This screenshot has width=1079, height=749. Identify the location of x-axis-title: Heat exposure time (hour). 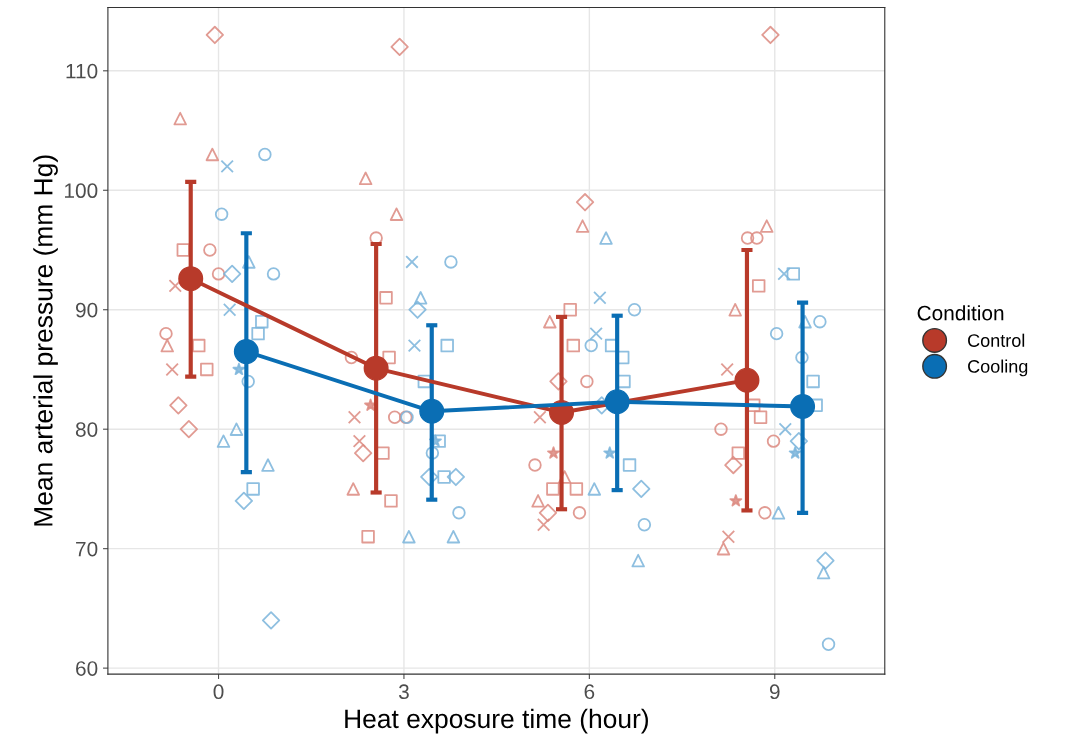
(496, 721).